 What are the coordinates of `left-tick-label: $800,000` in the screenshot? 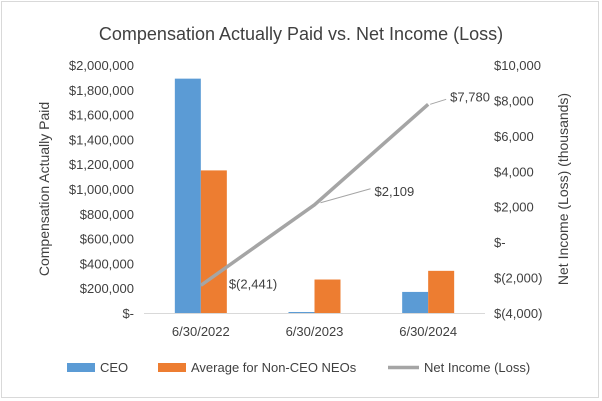 It's located at (107, 214).